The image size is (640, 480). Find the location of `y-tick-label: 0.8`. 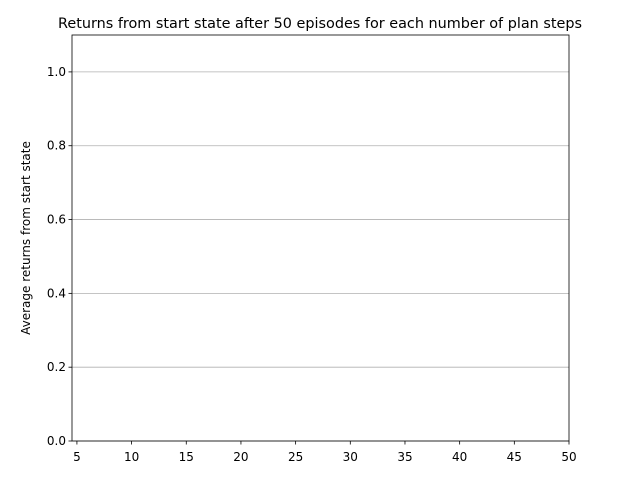

y-tick-label: 0.8 is located at coordinates (56, 146).